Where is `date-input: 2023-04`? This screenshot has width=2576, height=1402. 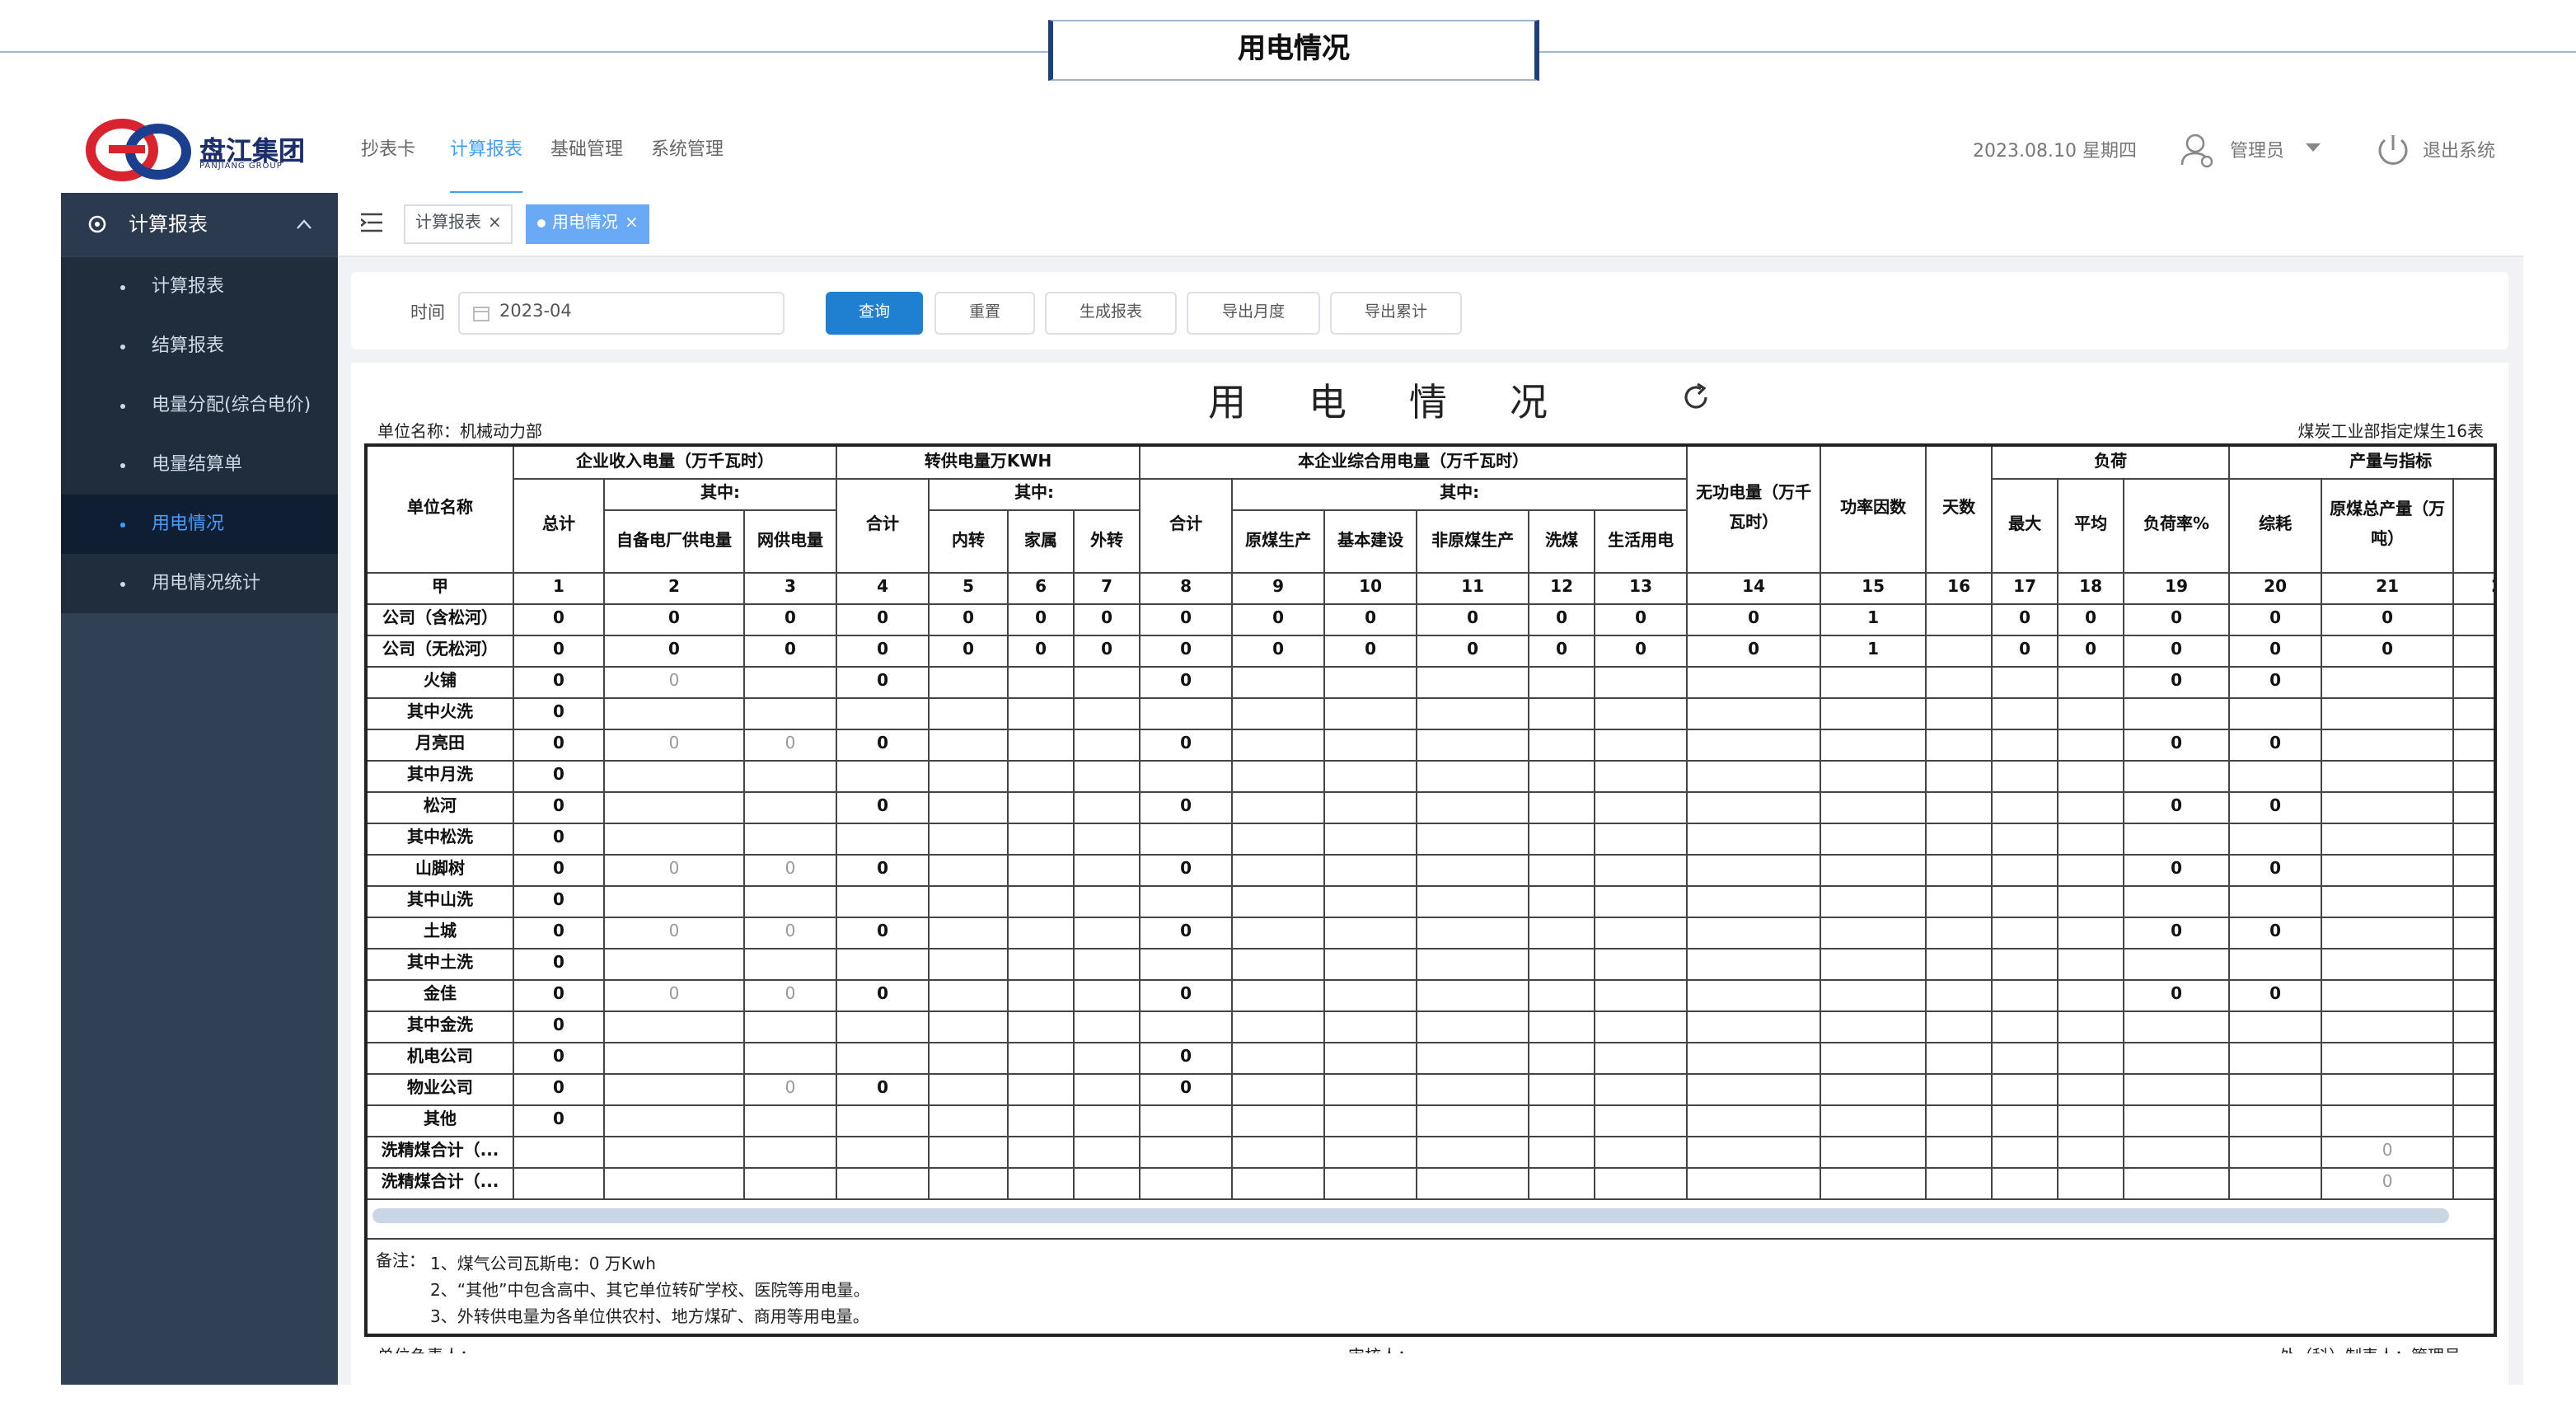 date-input: 2023-04 is located at coordinates (621, 313).